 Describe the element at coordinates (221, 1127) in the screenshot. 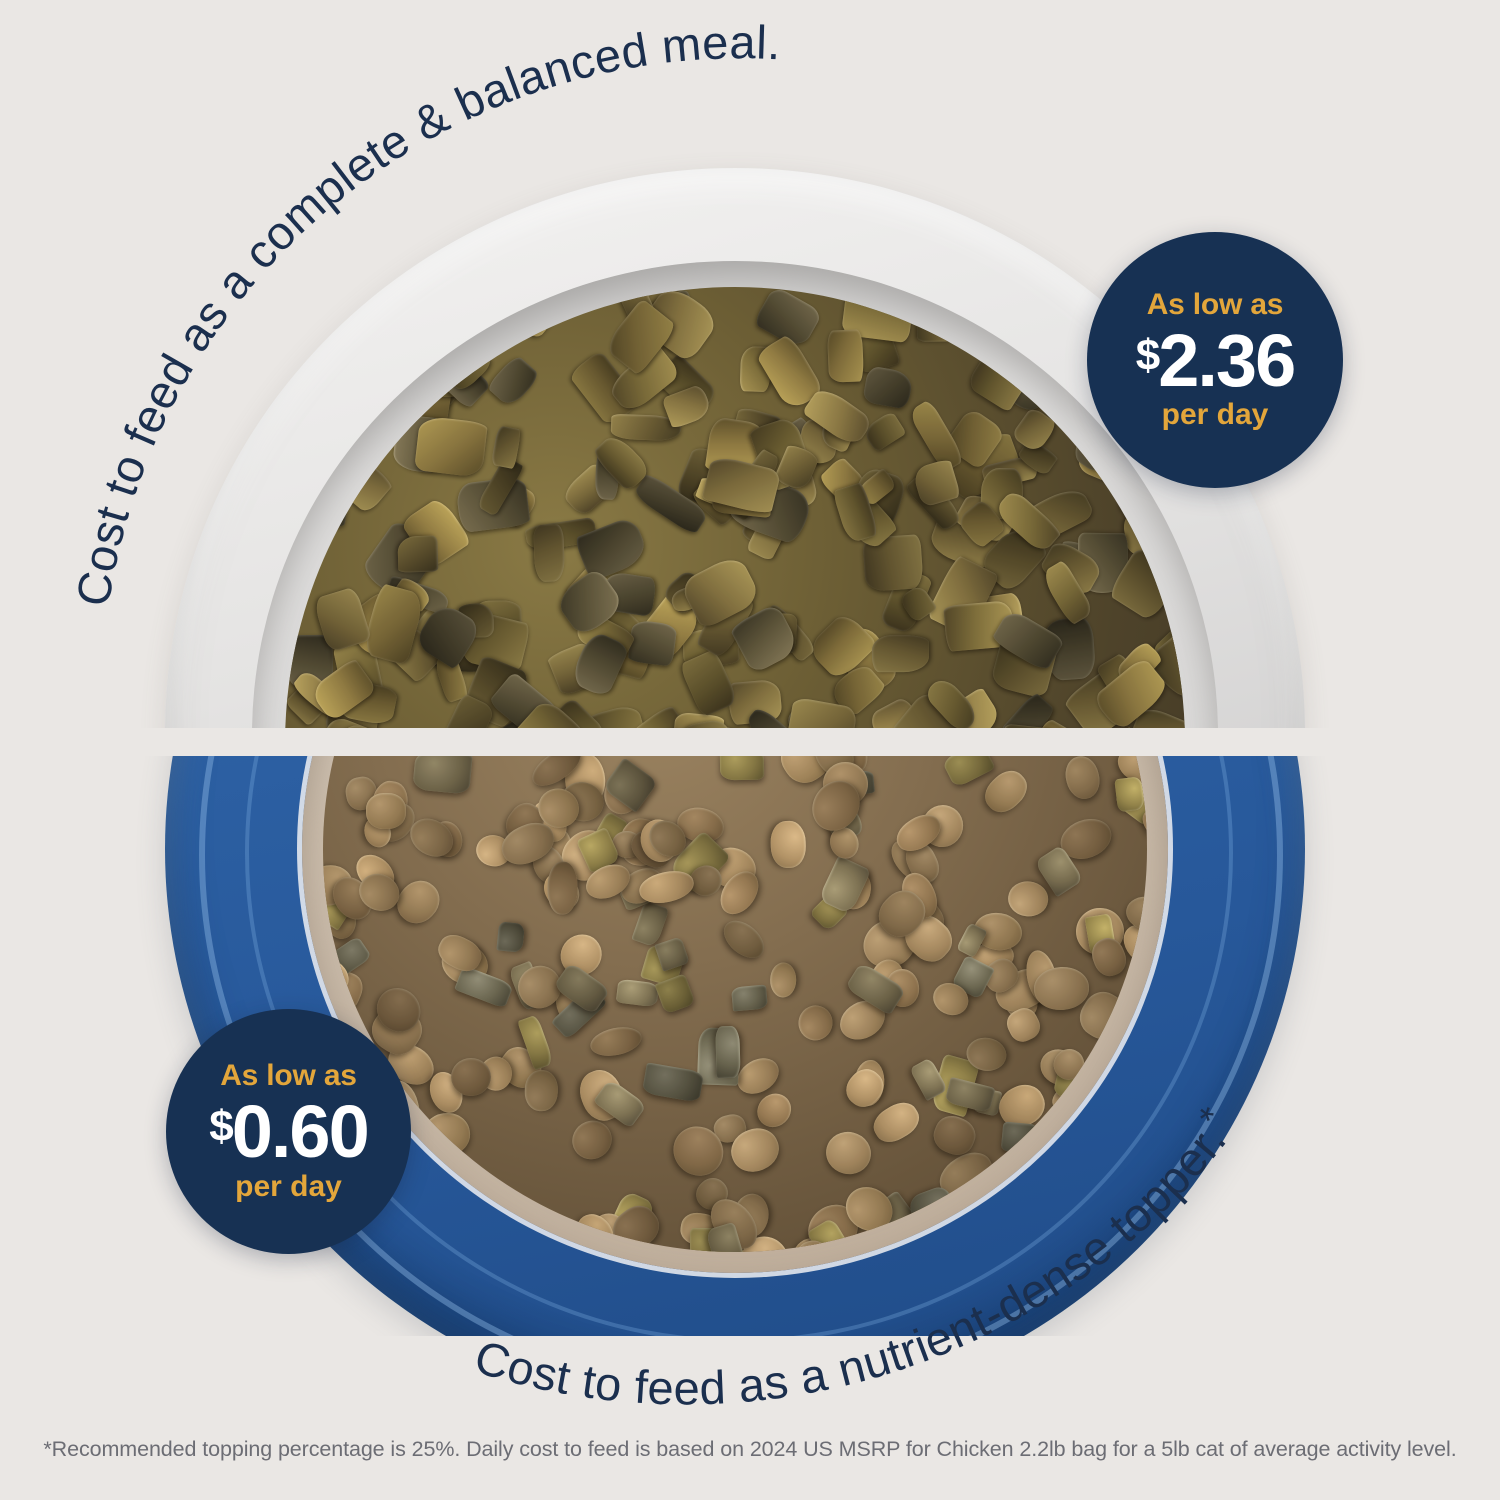

I see `badge-currency-bottom: $` at that location.